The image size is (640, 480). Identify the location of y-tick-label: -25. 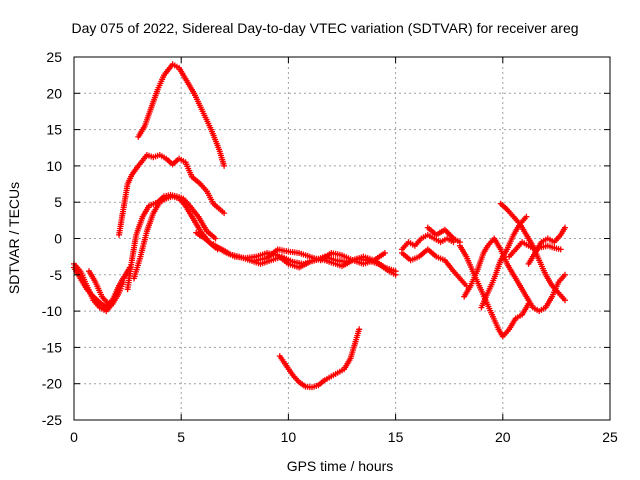
(52, 420).